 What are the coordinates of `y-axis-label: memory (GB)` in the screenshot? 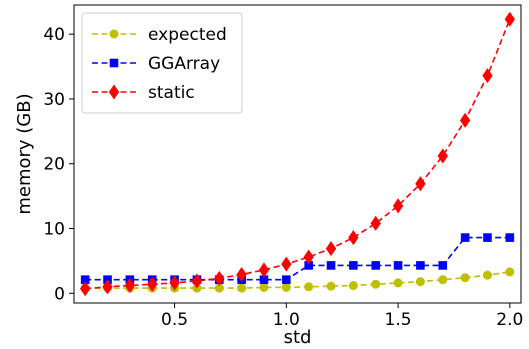 It's located at (24, 153).